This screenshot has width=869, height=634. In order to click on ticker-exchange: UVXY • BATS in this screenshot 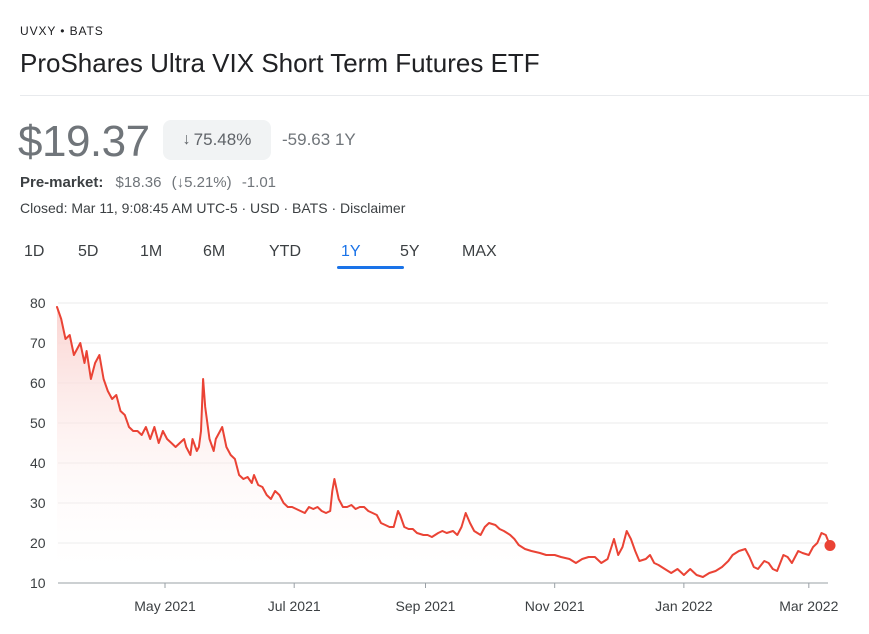, I will do `click(62, 31)`.